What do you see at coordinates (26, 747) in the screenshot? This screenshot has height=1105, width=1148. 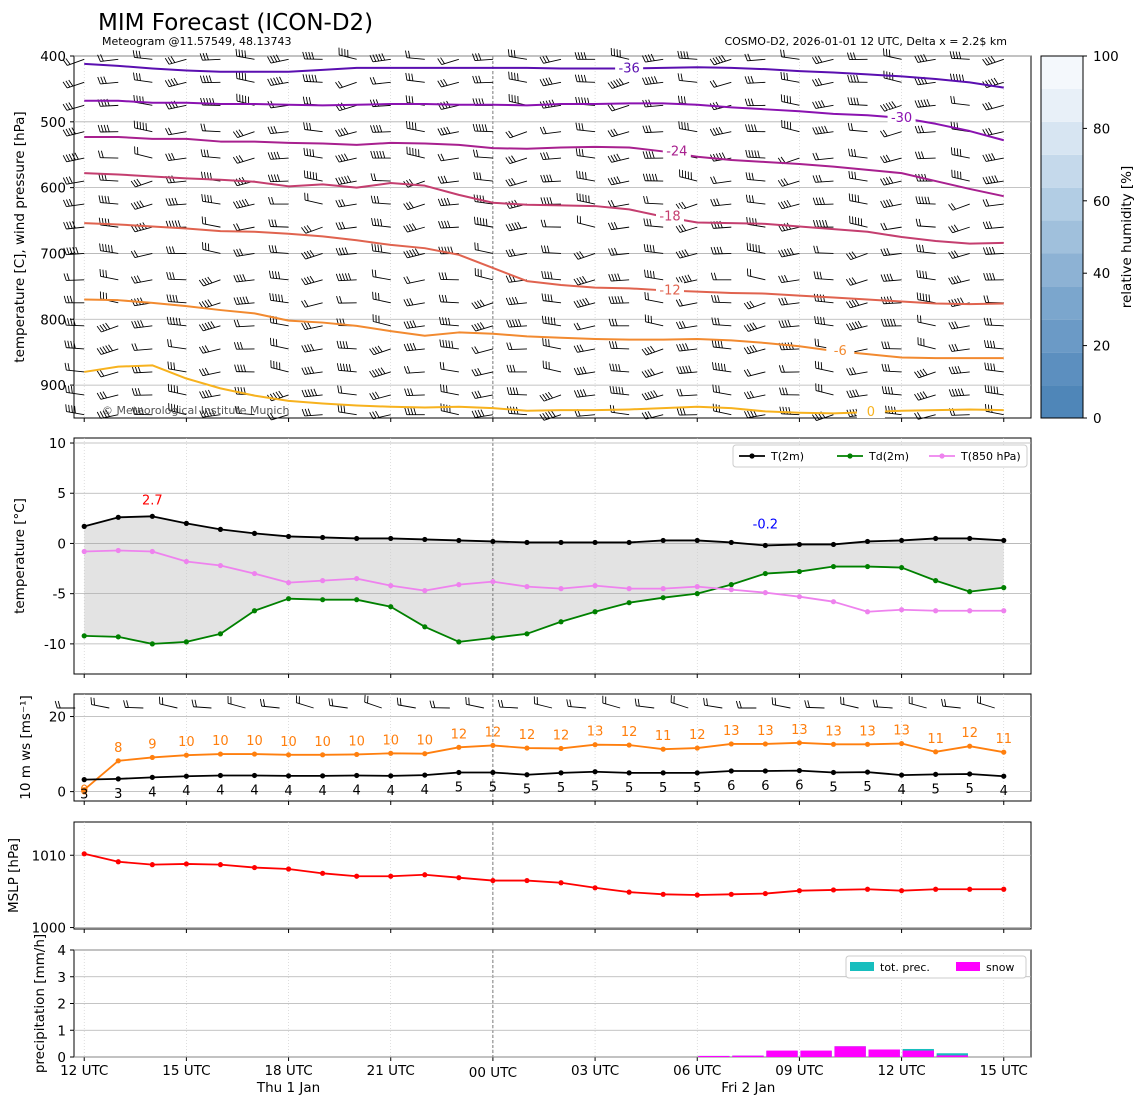 I see `y-axis-label: 10 m ws [ms⁻¹]` at bounding box center [26, 747].